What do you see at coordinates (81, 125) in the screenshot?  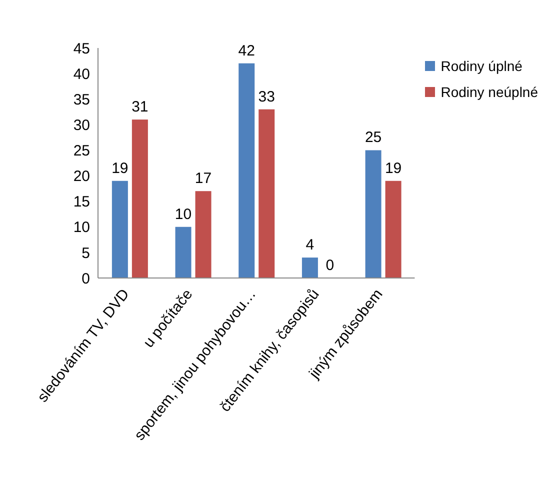 I see `y-tick-label: 30` at bounding box center [81, 125].